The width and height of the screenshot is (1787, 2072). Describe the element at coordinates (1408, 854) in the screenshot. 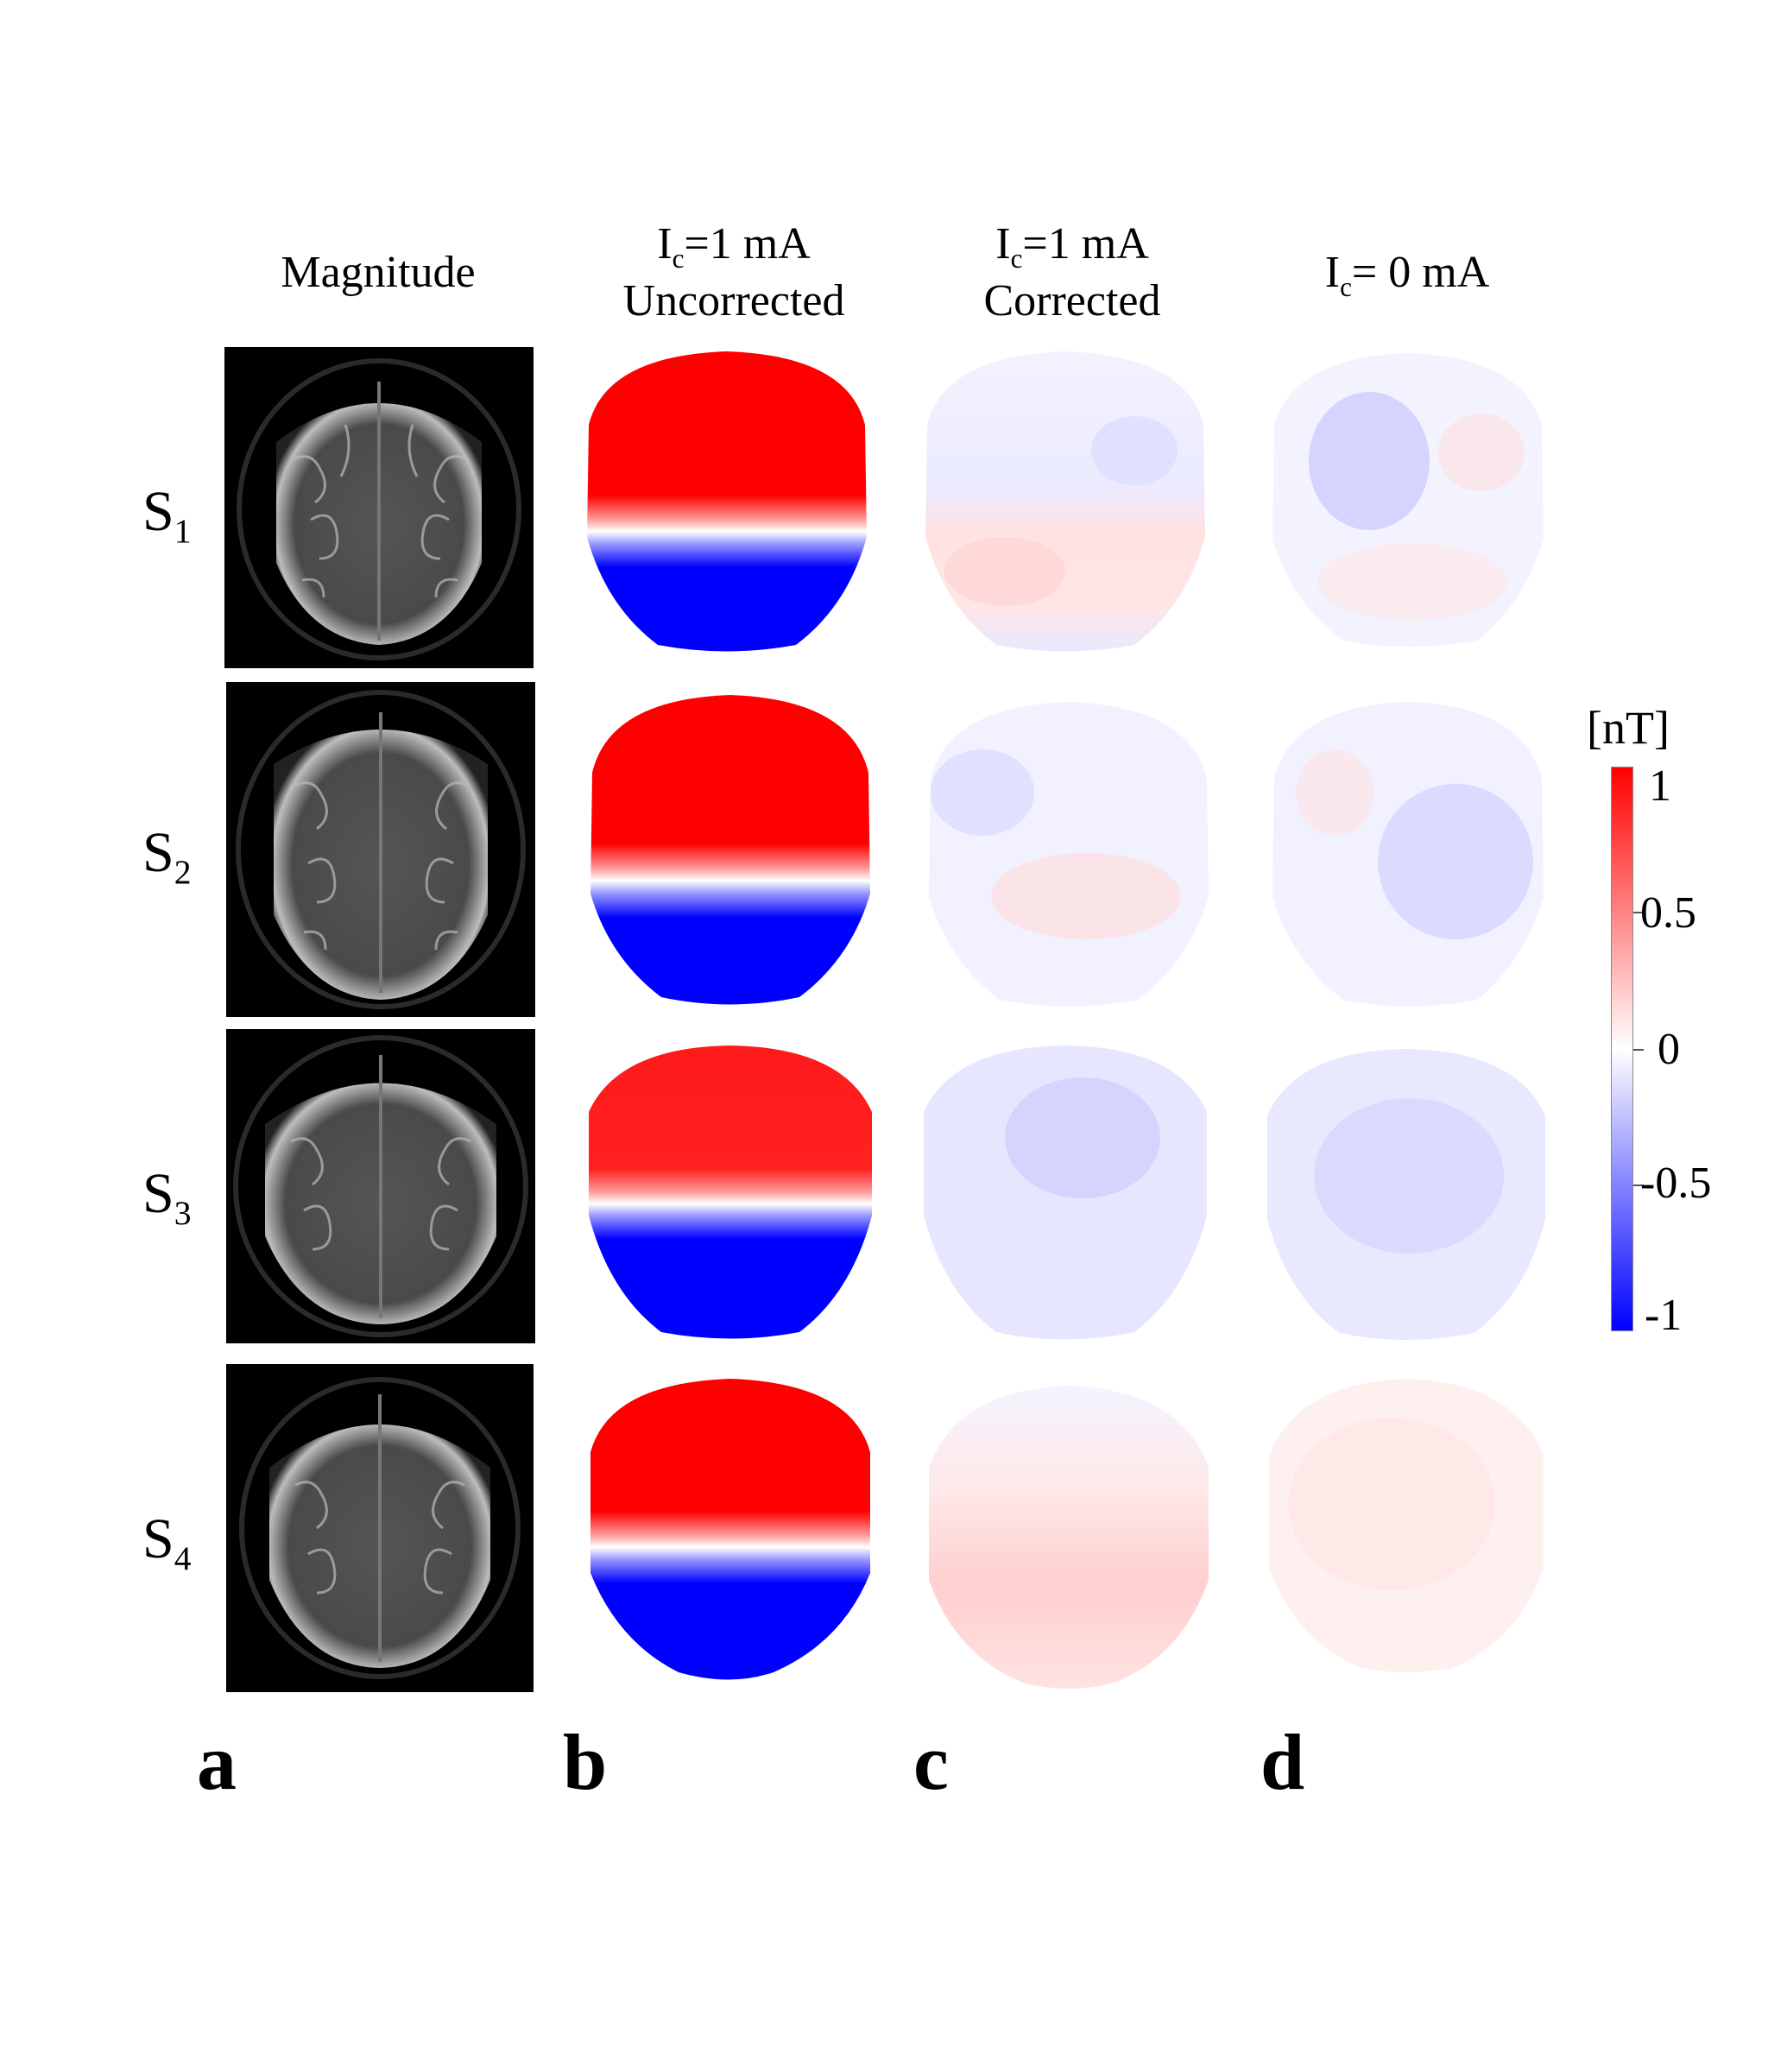

I see `field-map-zero-current-s2` at that location.